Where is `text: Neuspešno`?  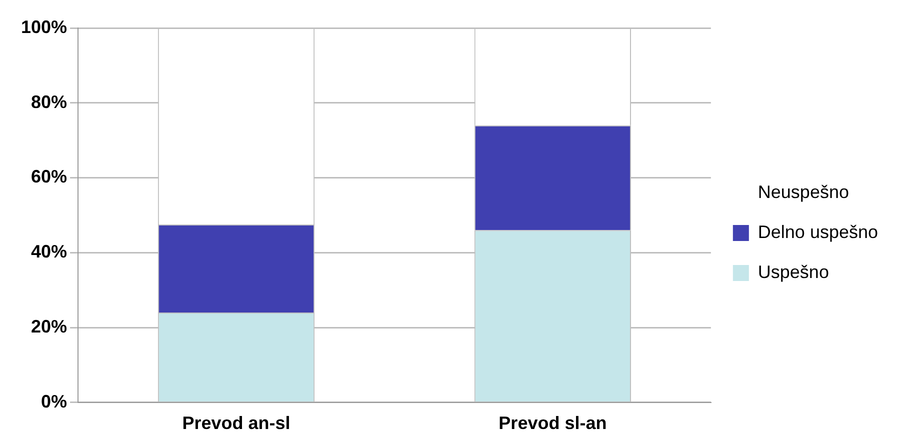
text: Neuspešno is located at coordinates (803, 192).